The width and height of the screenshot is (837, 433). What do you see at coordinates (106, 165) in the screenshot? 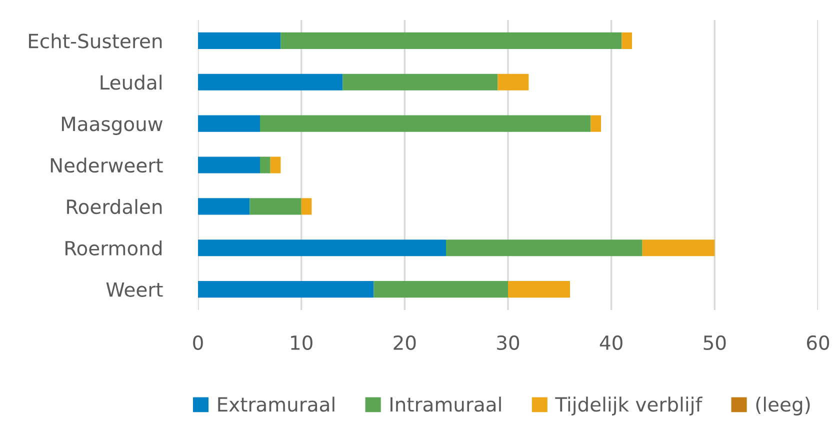
I see `y-tick-label: Nederweert` at bounding box center [106, 165].